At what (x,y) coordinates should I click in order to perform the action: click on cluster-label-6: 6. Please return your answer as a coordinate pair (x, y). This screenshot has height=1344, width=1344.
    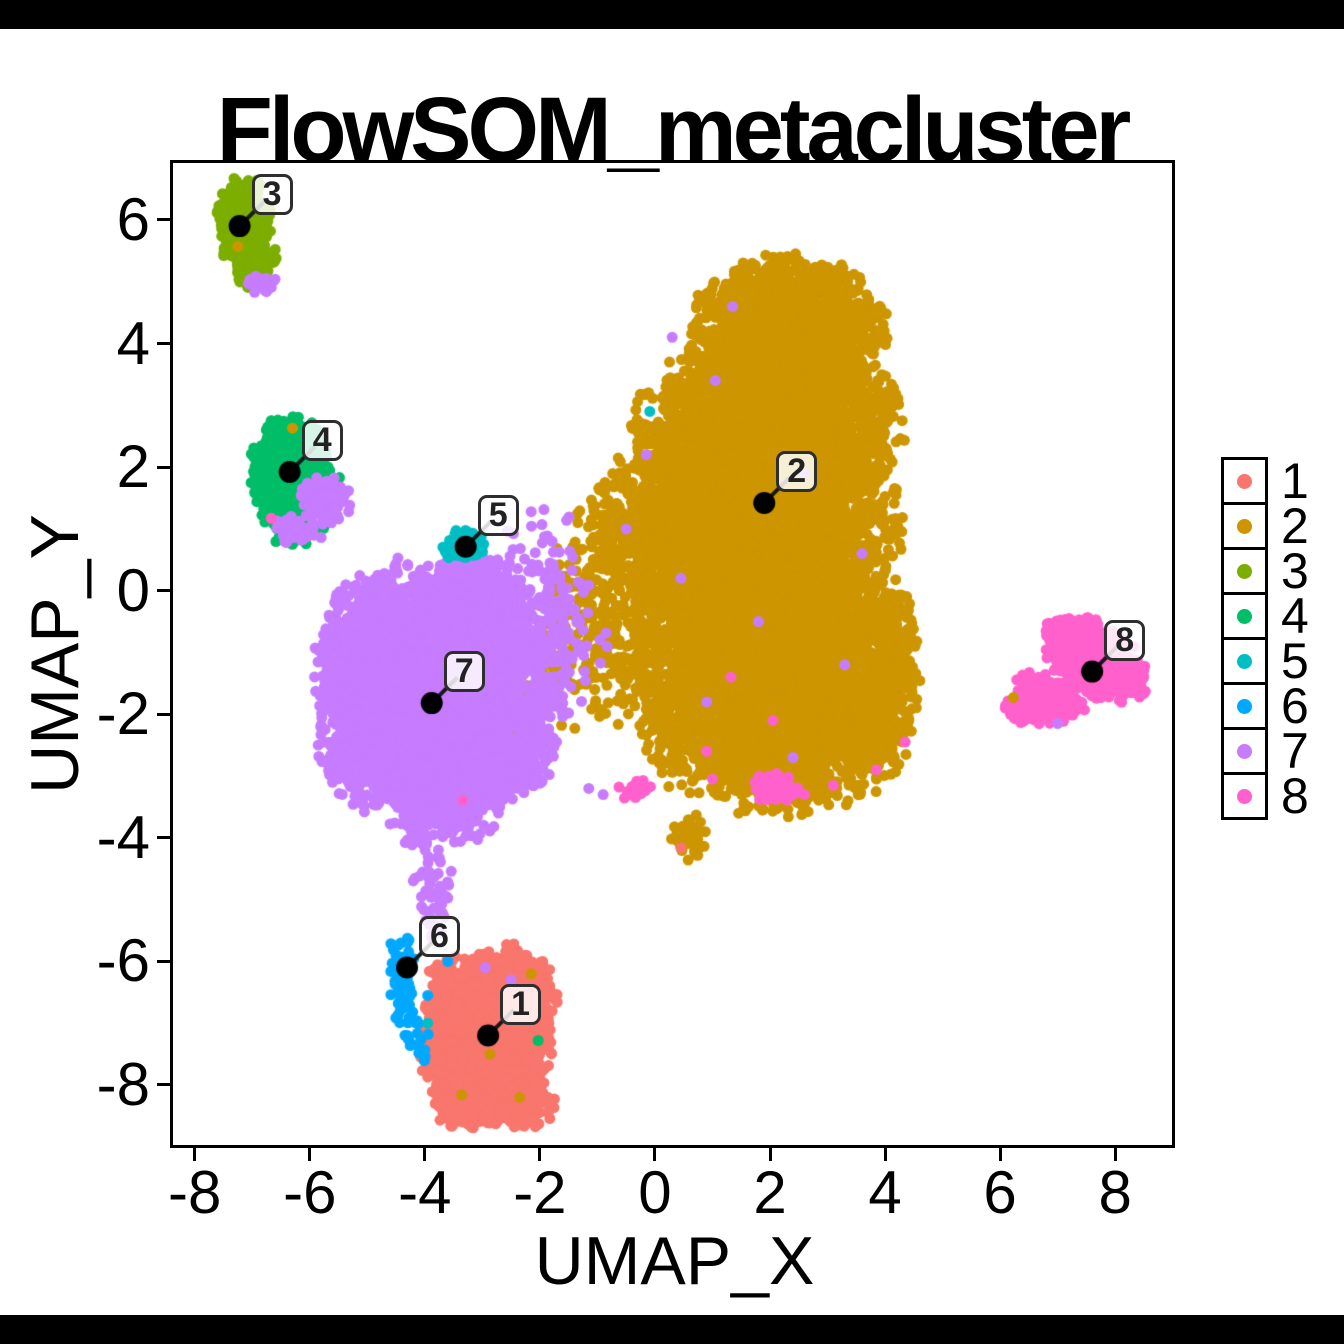
    Looking at the image, I should click on (439, 936).